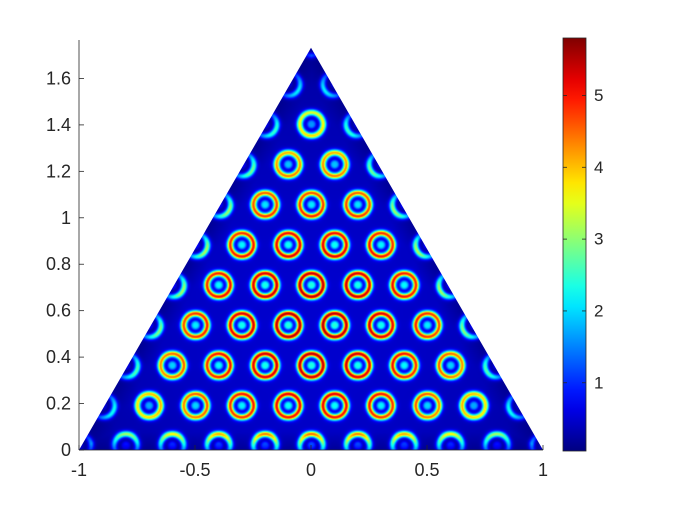 This screenshot has height=508, width=677. I want to click on y-axis-ticks: 0 0.2 0.4 0.6 0.8 1 1.2 1.4 1.6, so click(65, 264).